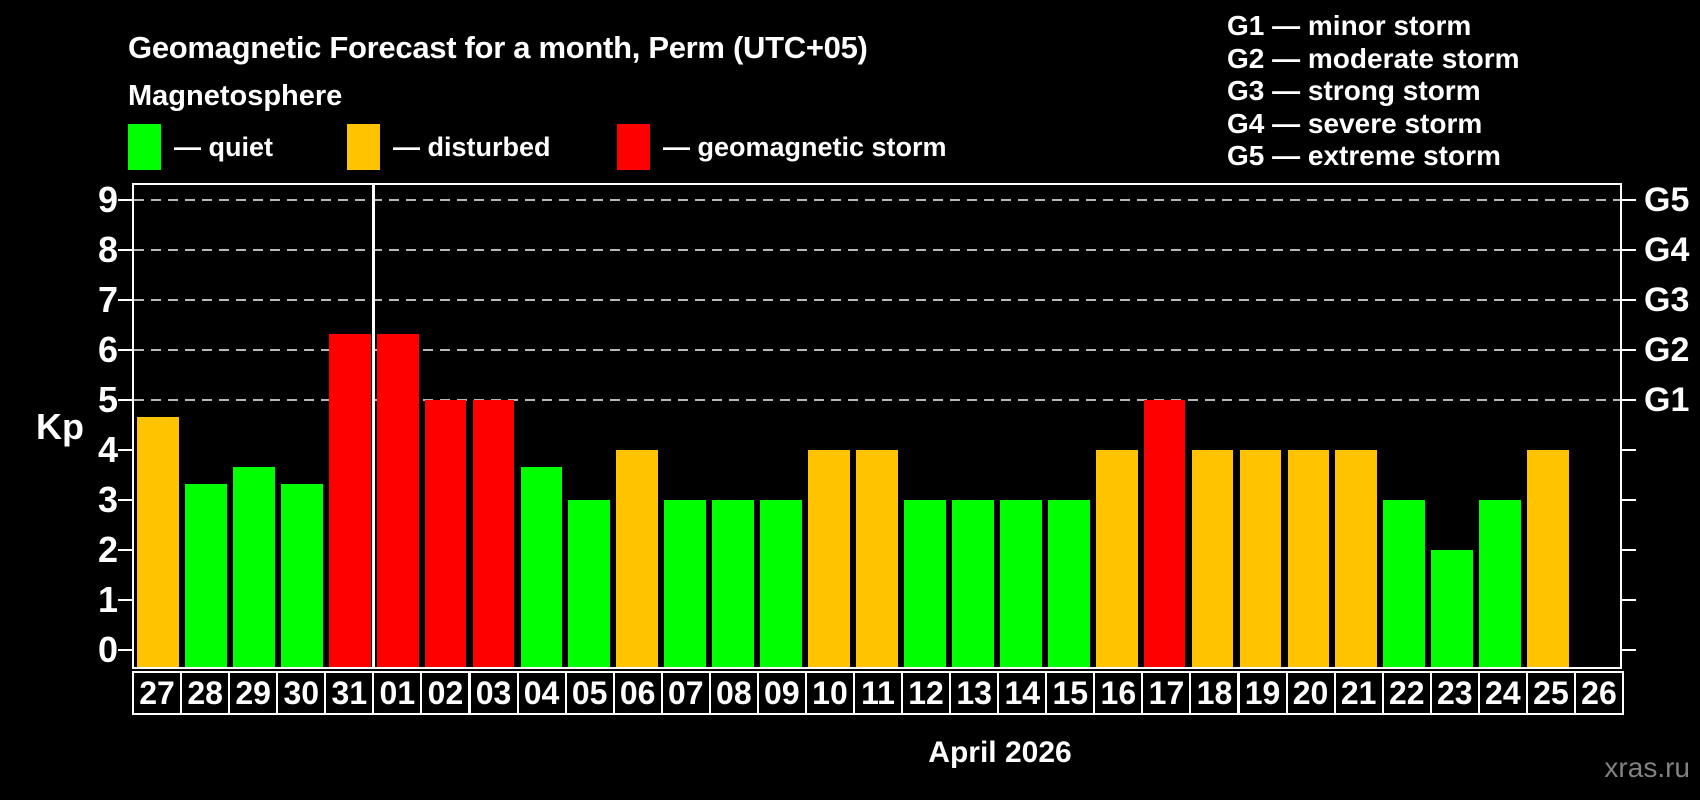 The image size is (1700, 800). What do you see at coordinates (1214, 693) in the screenshot?
I see `x-label-18: 18` at bounding box center [1214, 693].